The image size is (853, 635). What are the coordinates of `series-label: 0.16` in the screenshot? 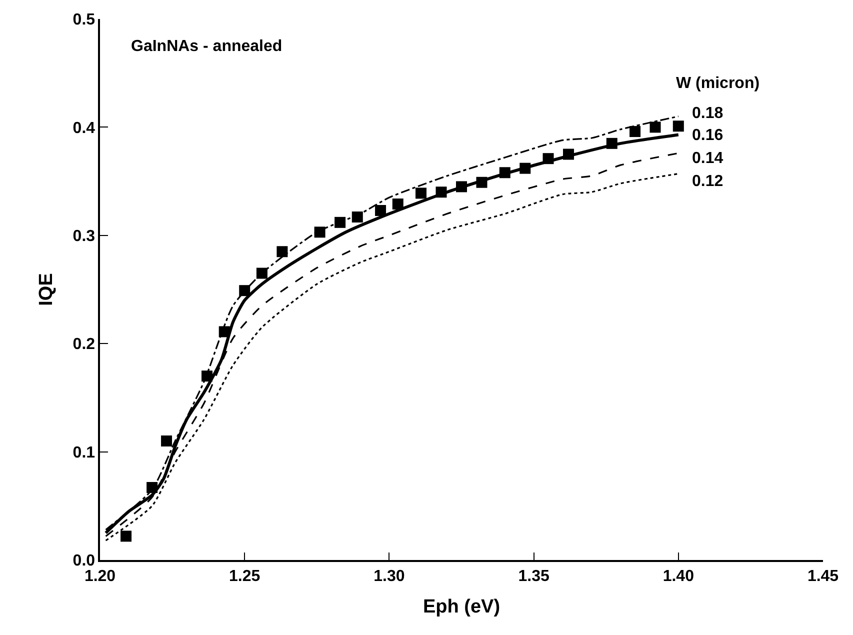 It's located at (708, 135).